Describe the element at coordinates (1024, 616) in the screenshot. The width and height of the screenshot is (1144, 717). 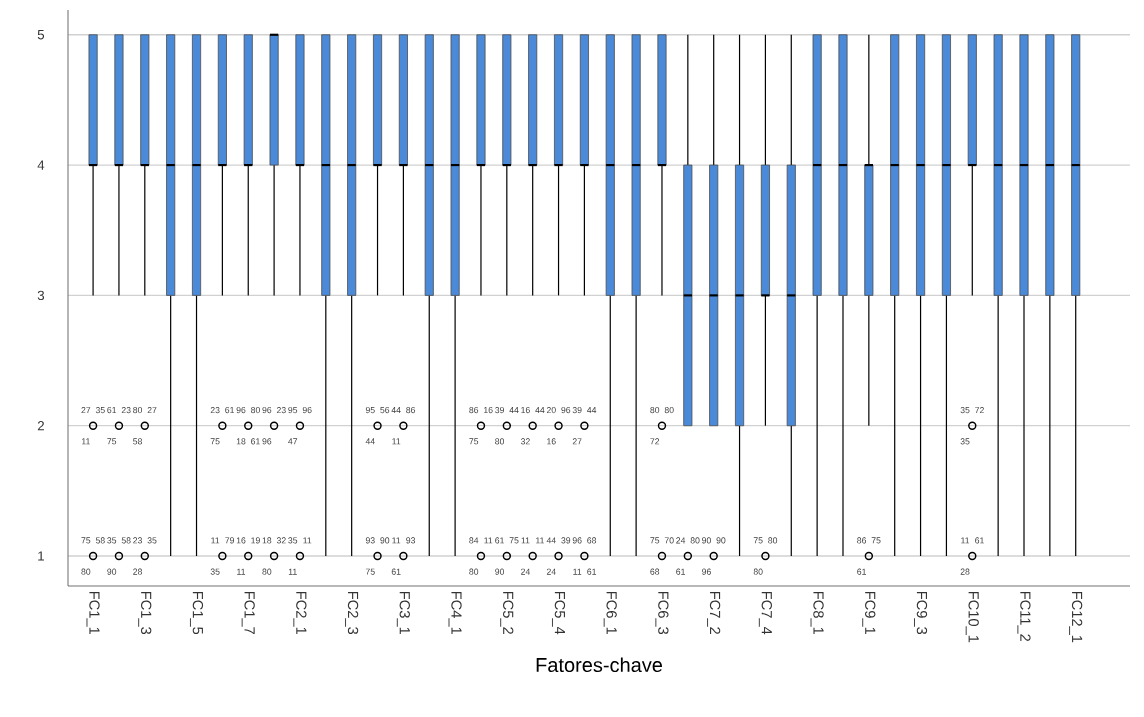
I see `x-tick-label: FC11_2` at that location.